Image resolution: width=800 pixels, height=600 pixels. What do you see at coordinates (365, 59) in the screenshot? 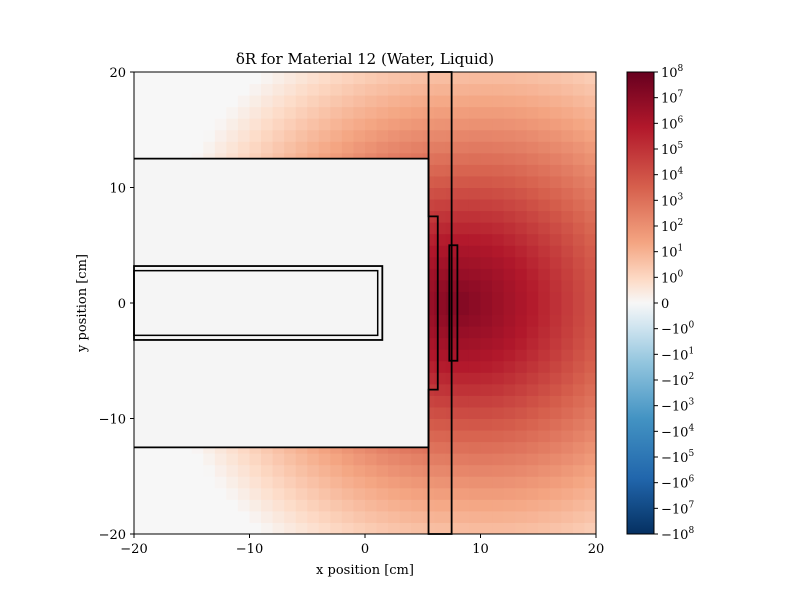
I see `chart-title: δR for Material 12 (Water, Liquid)` at bounding box center [365, 59].